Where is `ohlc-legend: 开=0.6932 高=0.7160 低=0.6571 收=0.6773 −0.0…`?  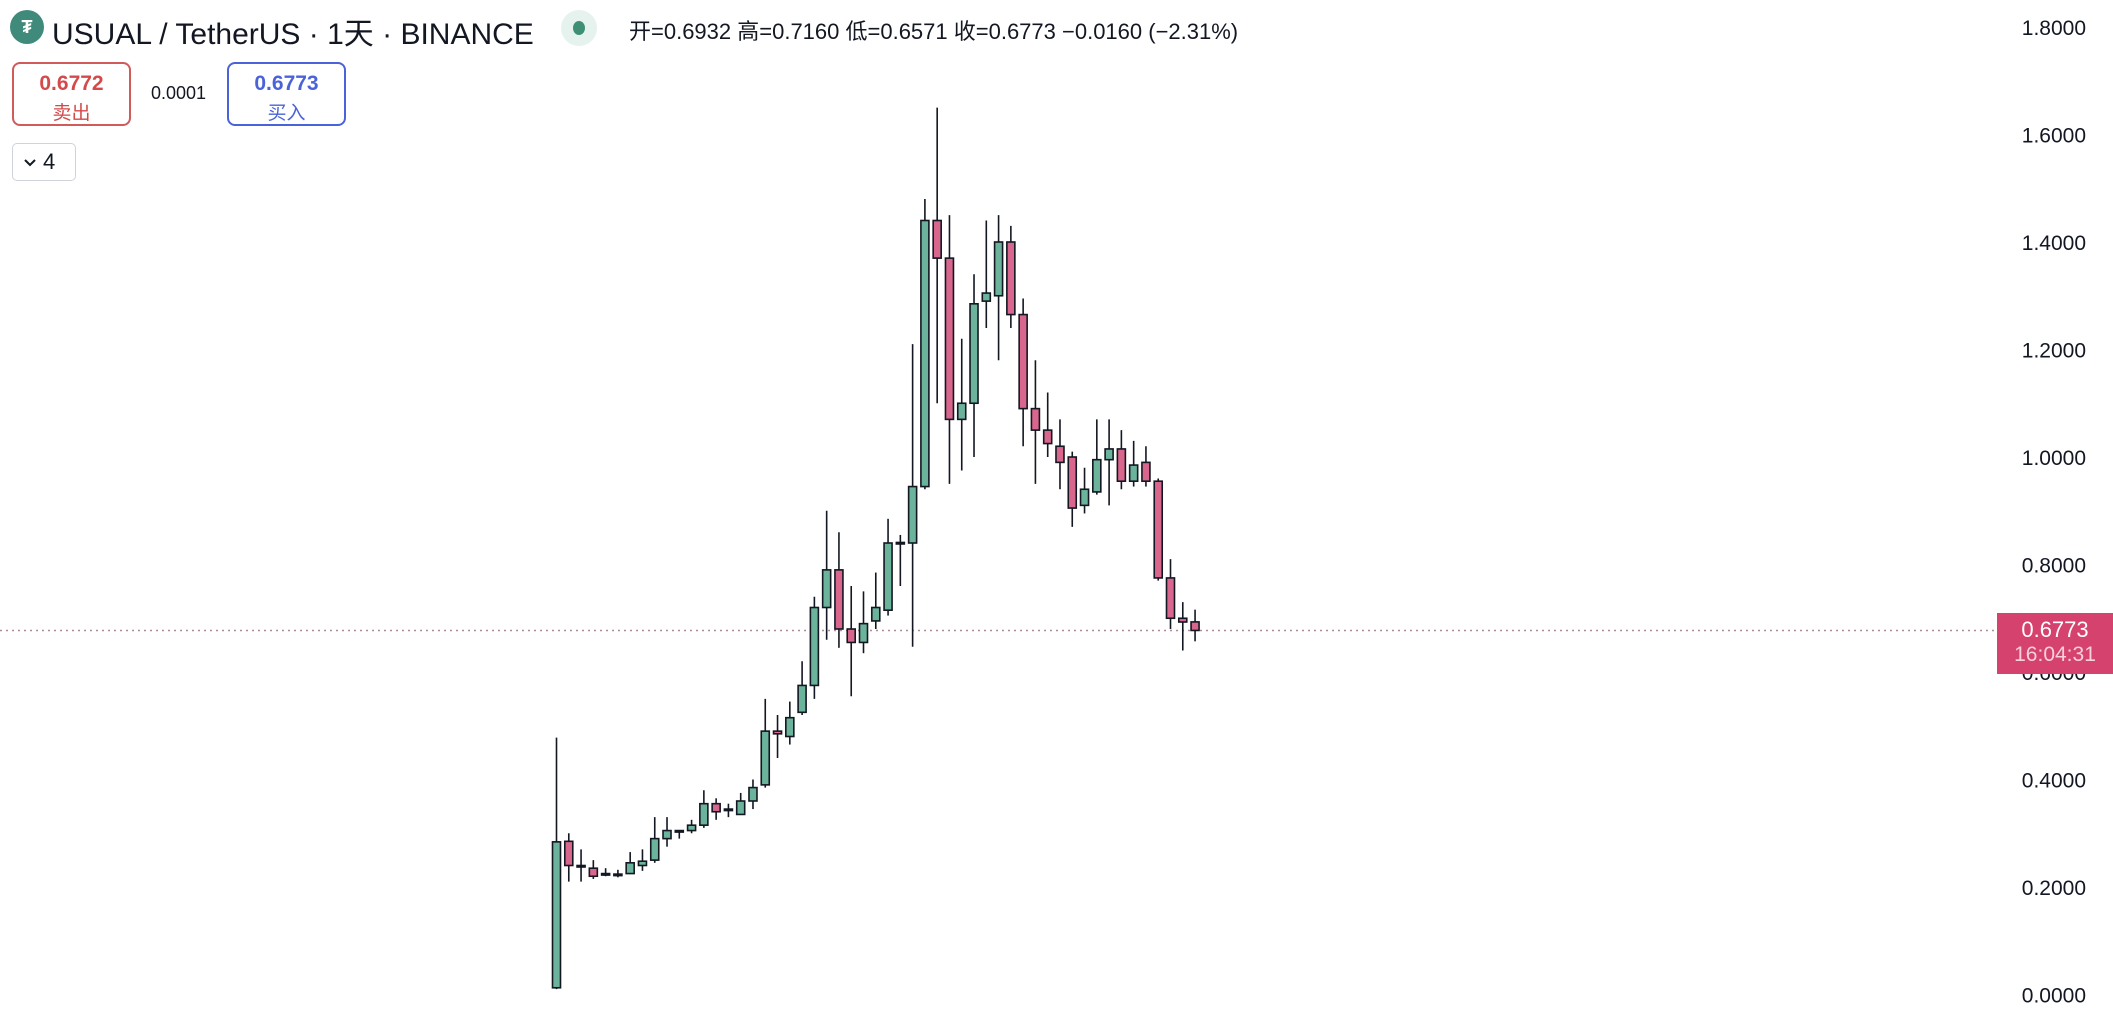
ohlc-legend: 开=0.6932 高=0.7160 低=0.6571 收=0.6773 −0.0… is located at coordinates (934, 31).